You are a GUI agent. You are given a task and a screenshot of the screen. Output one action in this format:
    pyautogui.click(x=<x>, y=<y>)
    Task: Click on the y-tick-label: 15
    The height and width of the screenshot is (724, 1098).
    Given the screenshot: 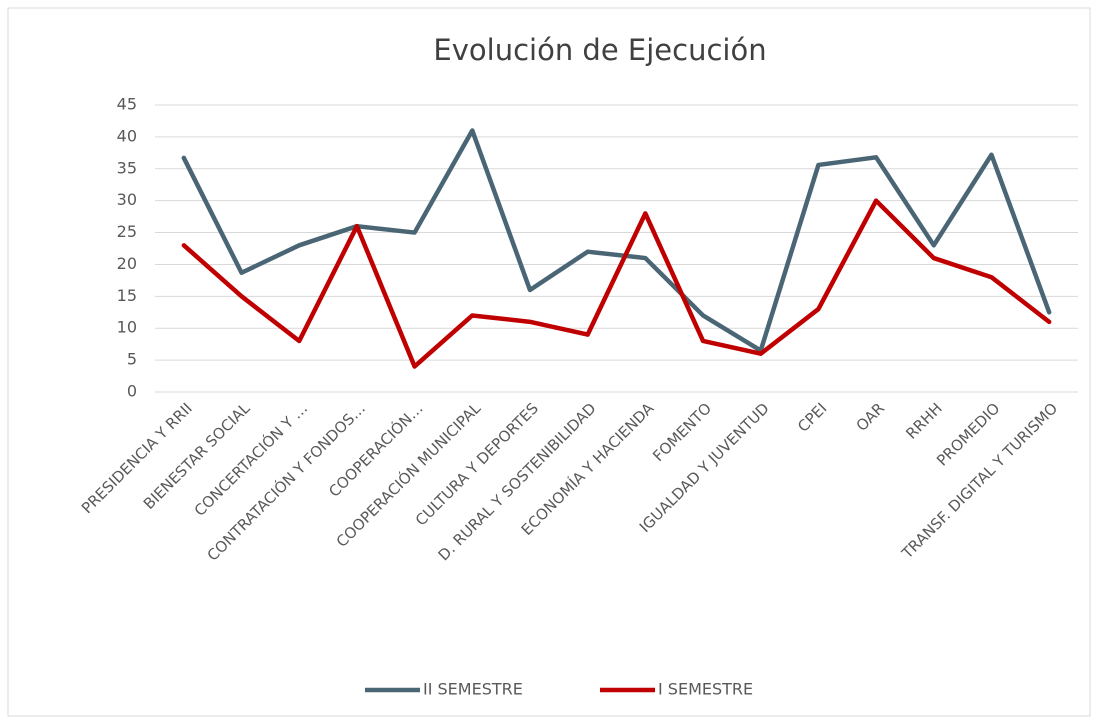 What is the action you would take?
    pyautogui.click(x=127, y=295)
    